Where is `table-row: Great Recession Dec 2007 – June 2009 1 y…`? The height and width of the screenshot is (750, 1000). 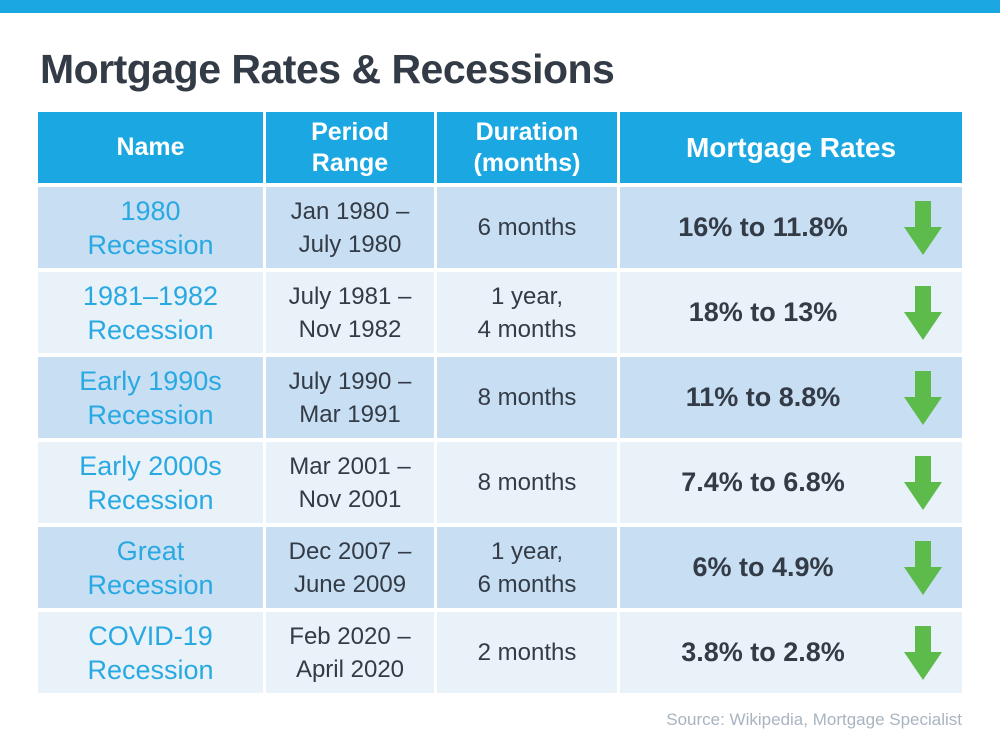 table-row: Great Recession Dec 2007 – June 2009 1 y… is located at coordinates (500, 567).